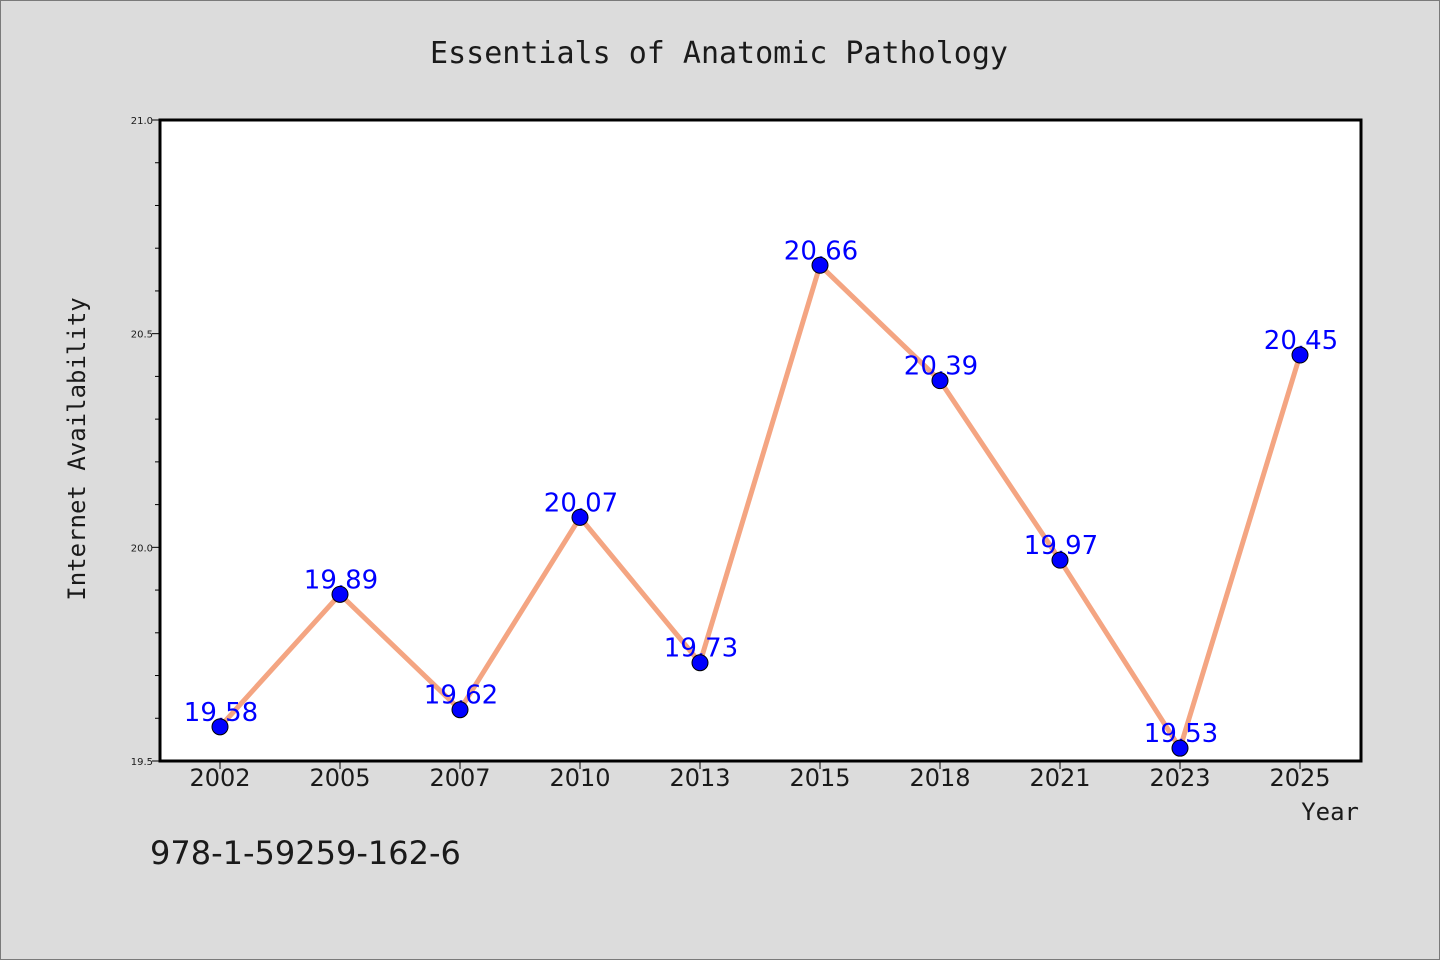 The image size is (1440, 960). Describe the element at coordinates (142, 548) in the screenshot. I see `y-tick-label: 20.0` at that location.